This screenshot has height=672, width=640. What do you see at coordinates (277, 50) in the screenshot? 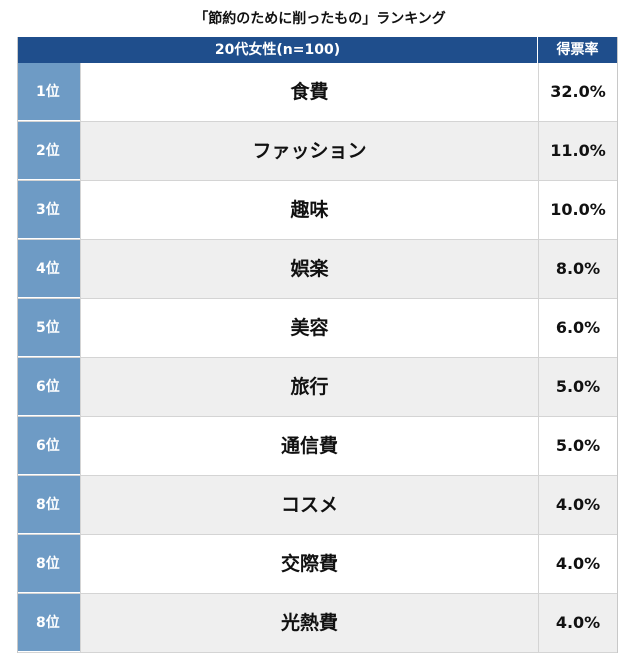
I see `header-group-label: 20代女性(n=100)` at bounding box center [277, 50].